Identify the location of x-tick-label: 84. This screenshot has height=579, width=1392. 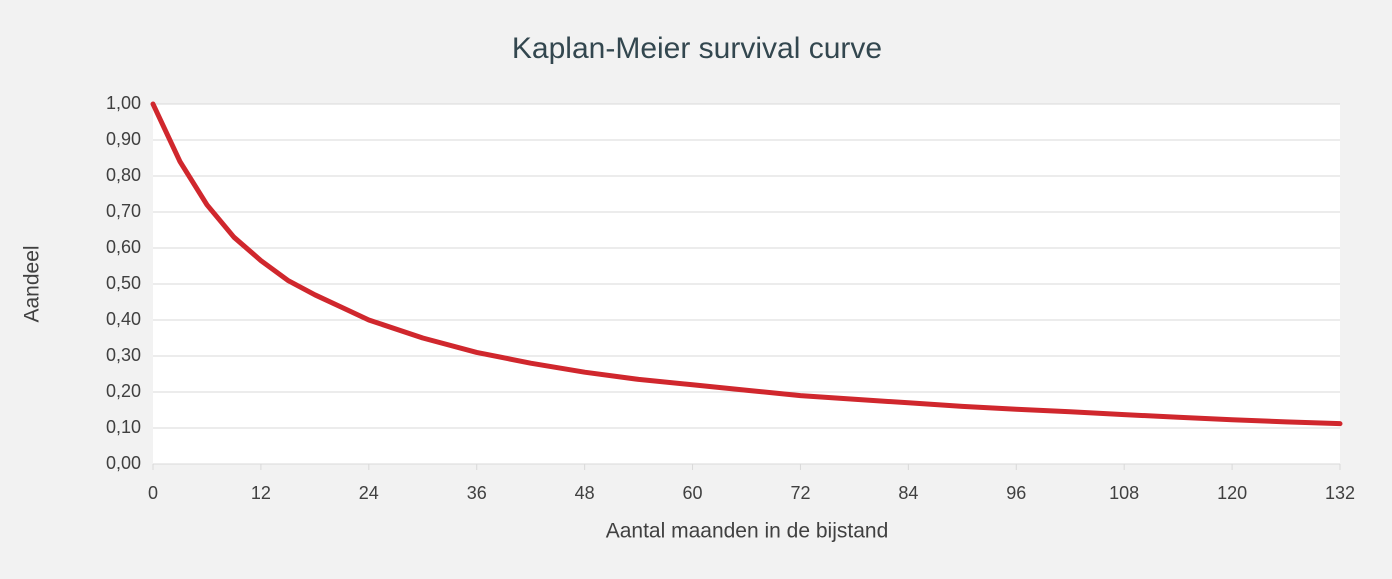
(908, 493).